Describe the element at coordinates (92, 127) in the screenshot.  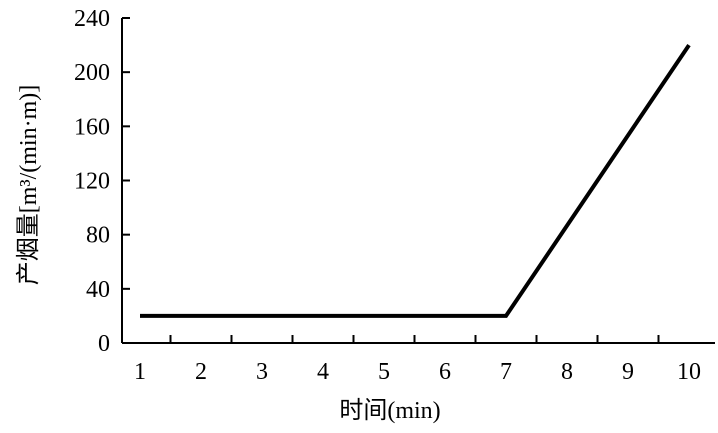
I see `y-tick-label: 160` at that location.